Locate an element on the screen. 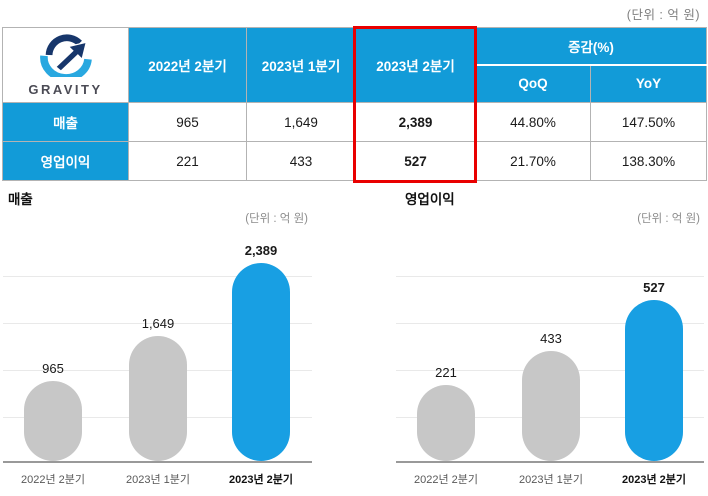  revenue-qoq: 44.80% is located at coordinates (533, 122).